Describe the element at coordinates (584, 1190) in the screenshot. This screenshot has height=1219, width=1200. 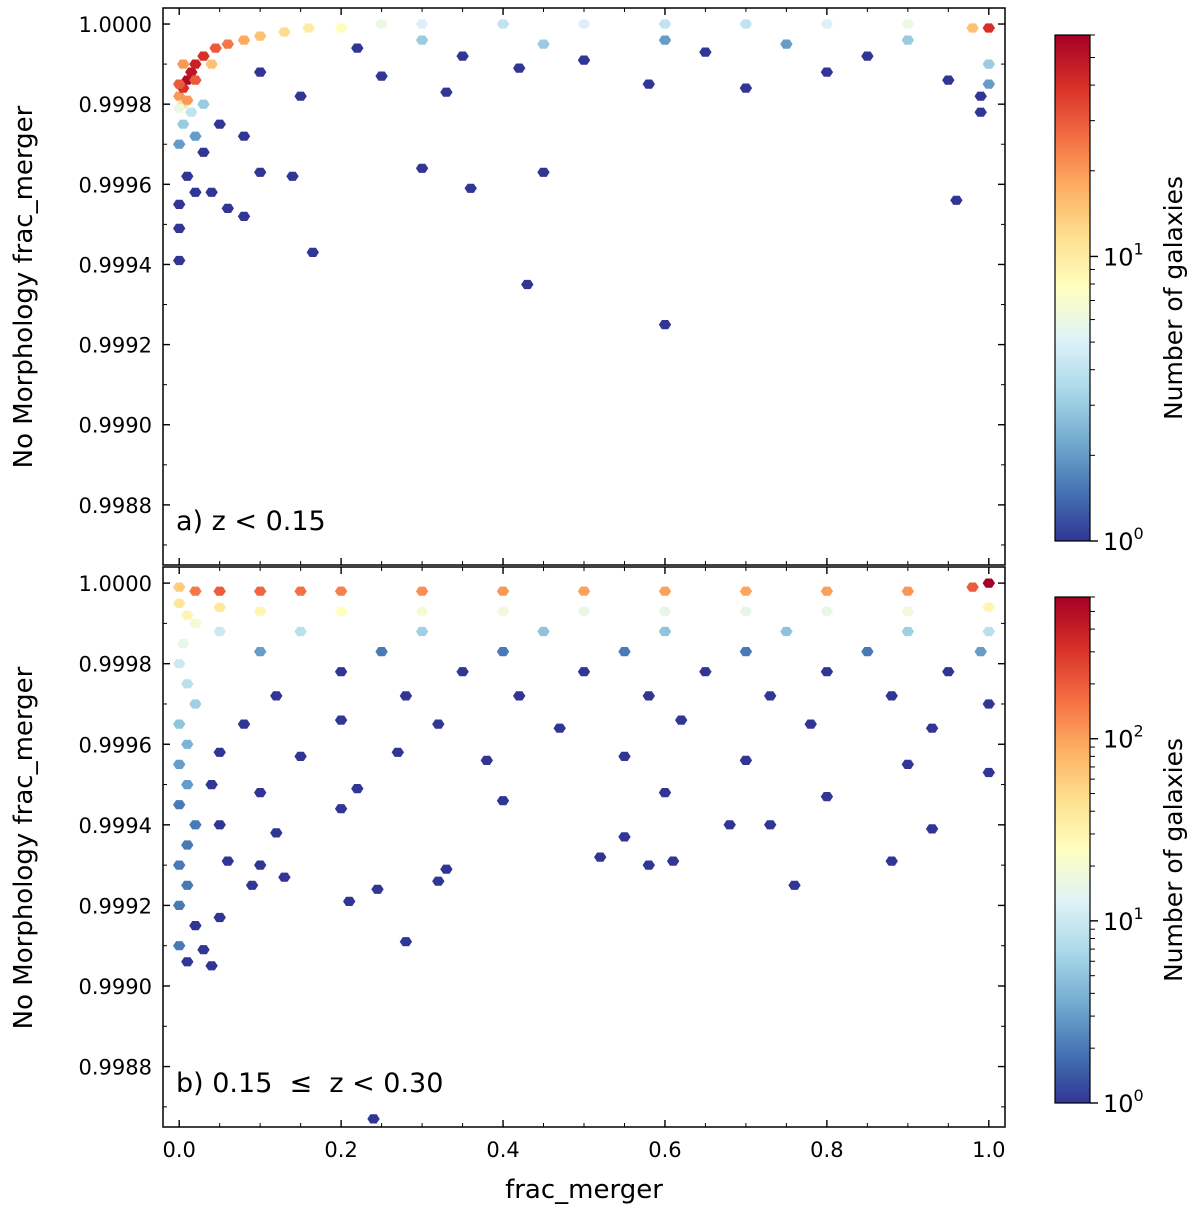
I see `x-axis-title: frac_merger` at that location.